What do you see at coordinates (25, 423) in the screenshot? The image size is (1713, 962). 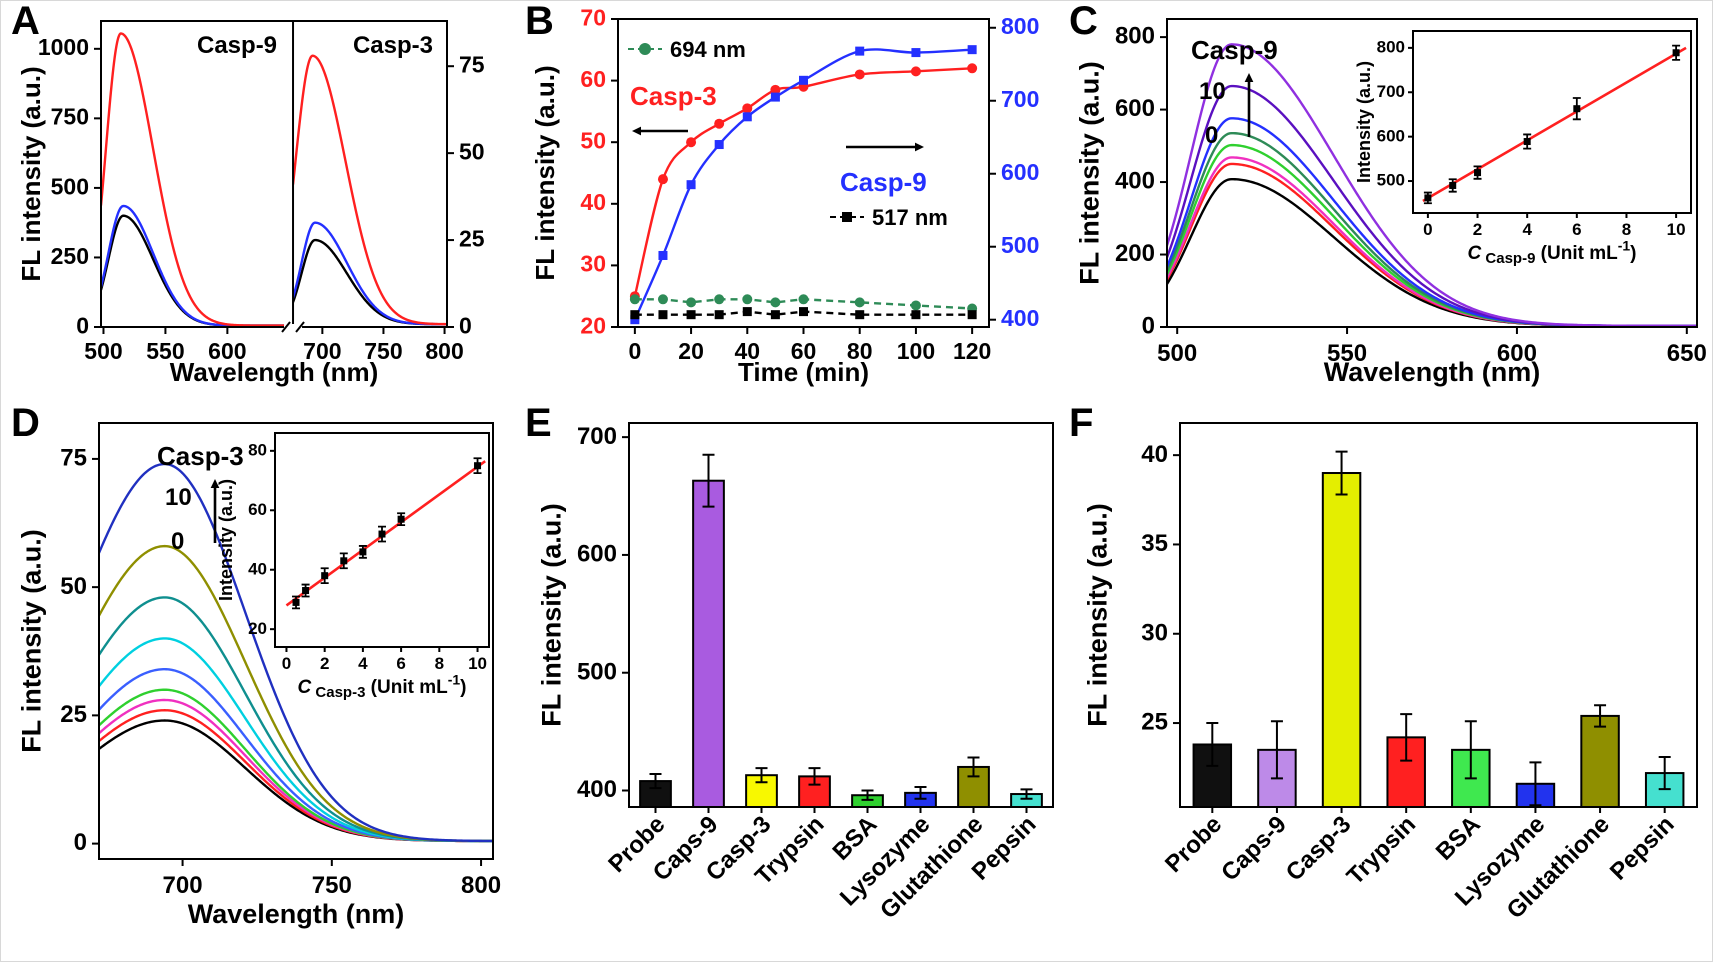 I see `panel-d-letter: D` at bounding box center [25, 423].